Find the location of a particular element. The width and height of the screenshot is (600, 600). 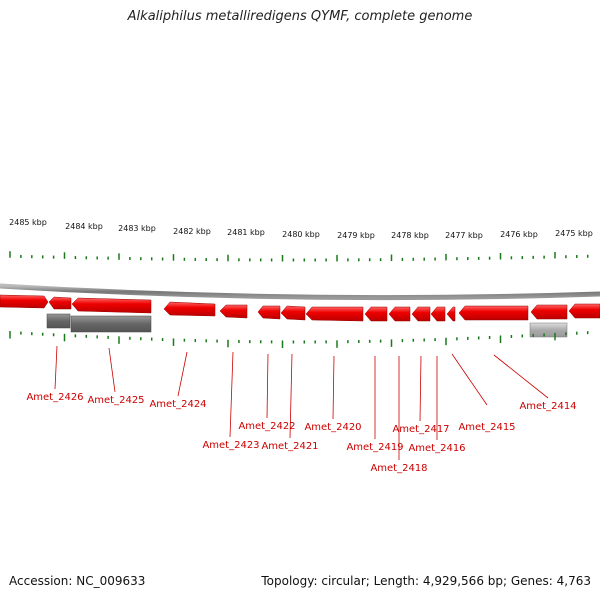

gene-arrows is located at coordinates (300, 308).